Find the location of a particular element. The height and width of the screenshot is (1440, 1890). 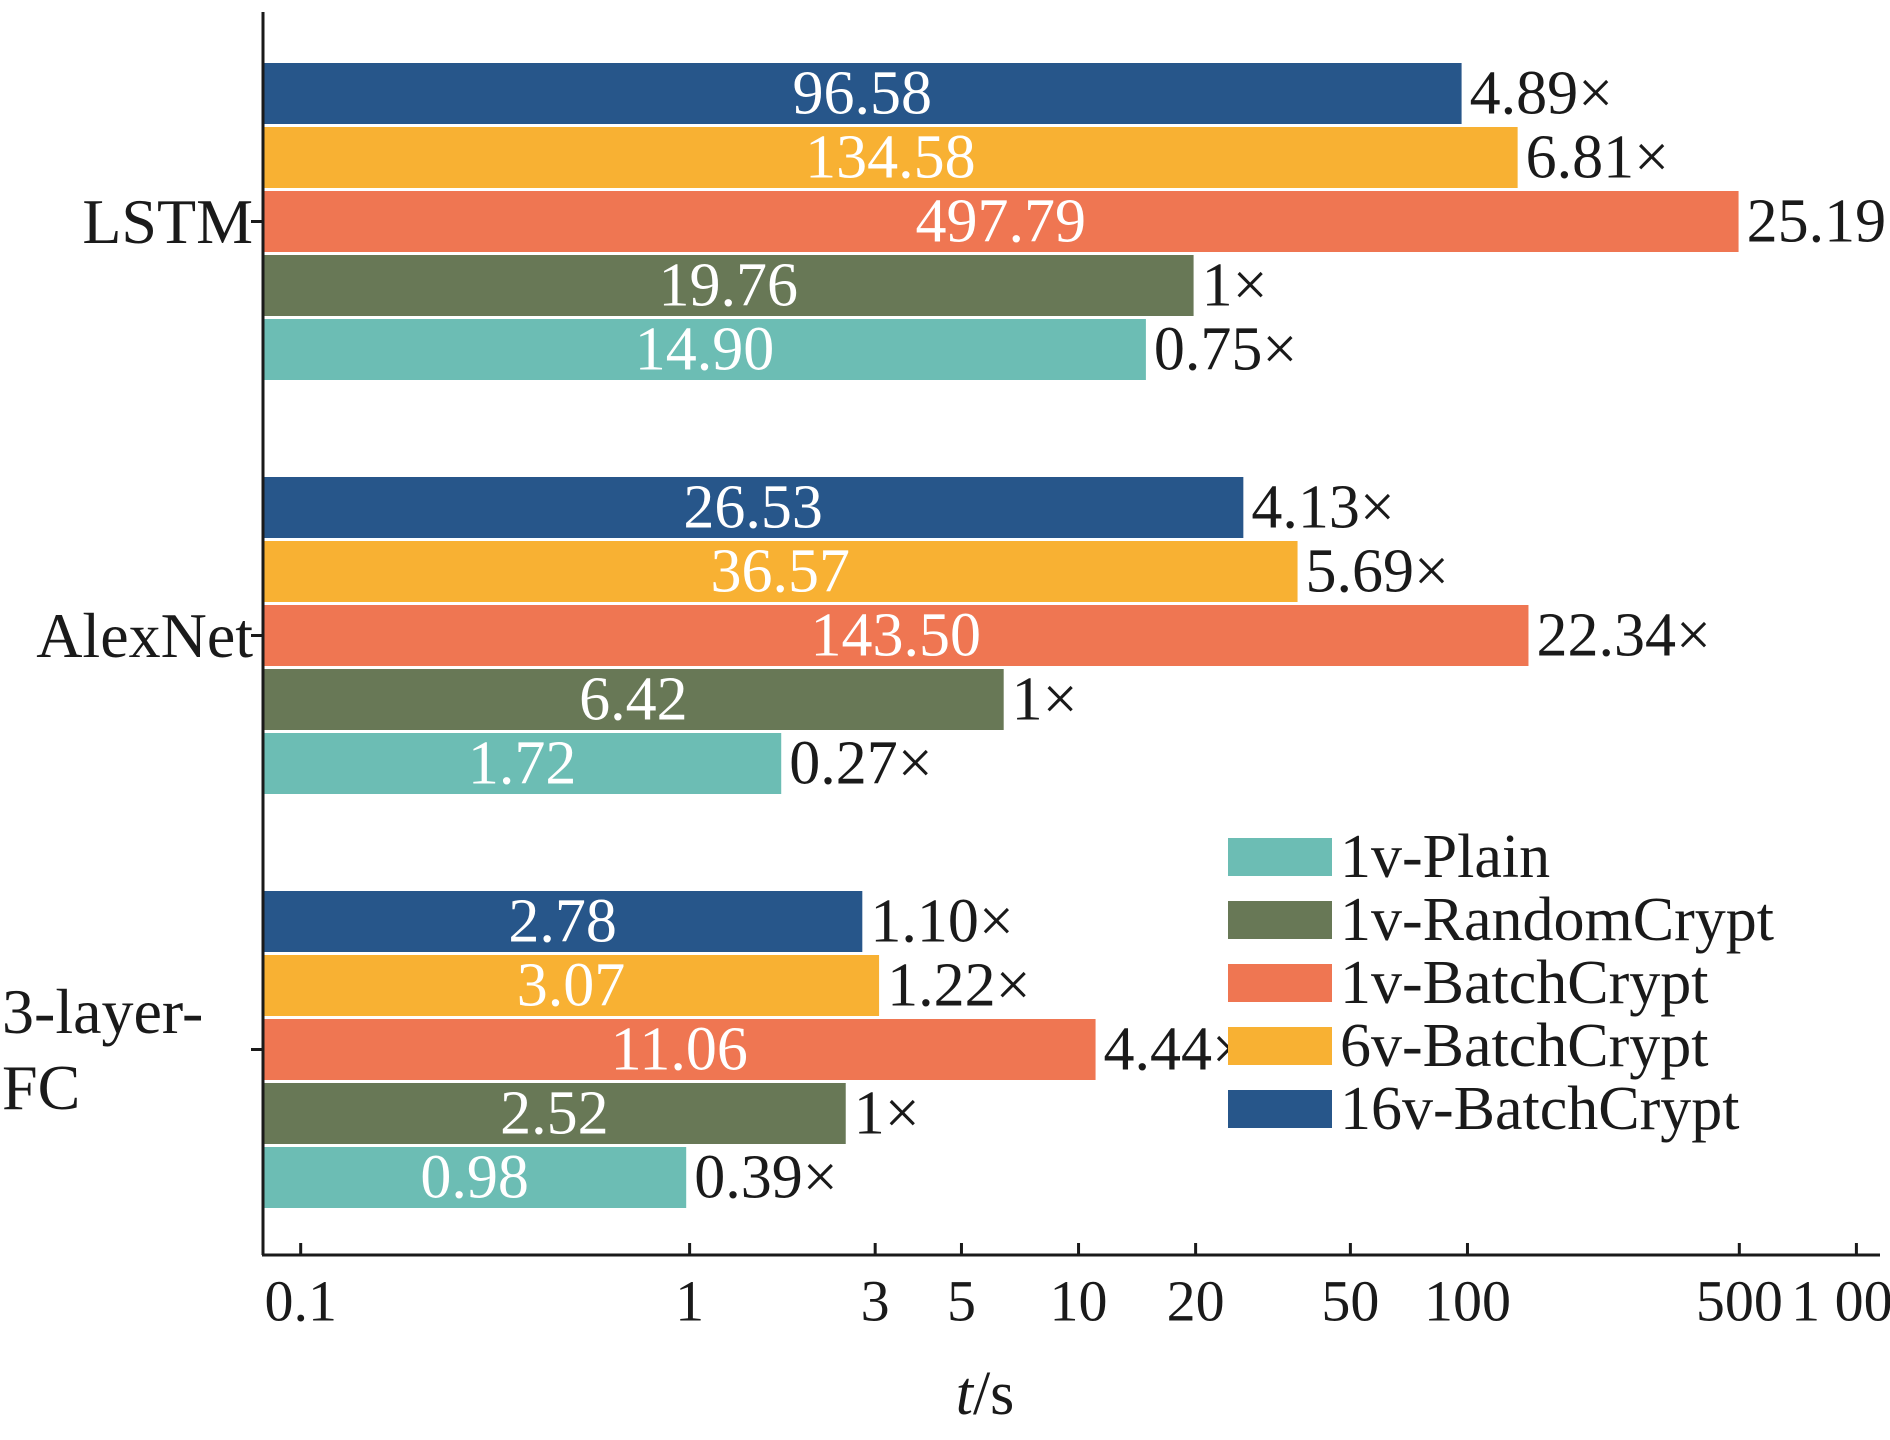

x-tick-label: 10 is located at coordinates (1079, 1300).